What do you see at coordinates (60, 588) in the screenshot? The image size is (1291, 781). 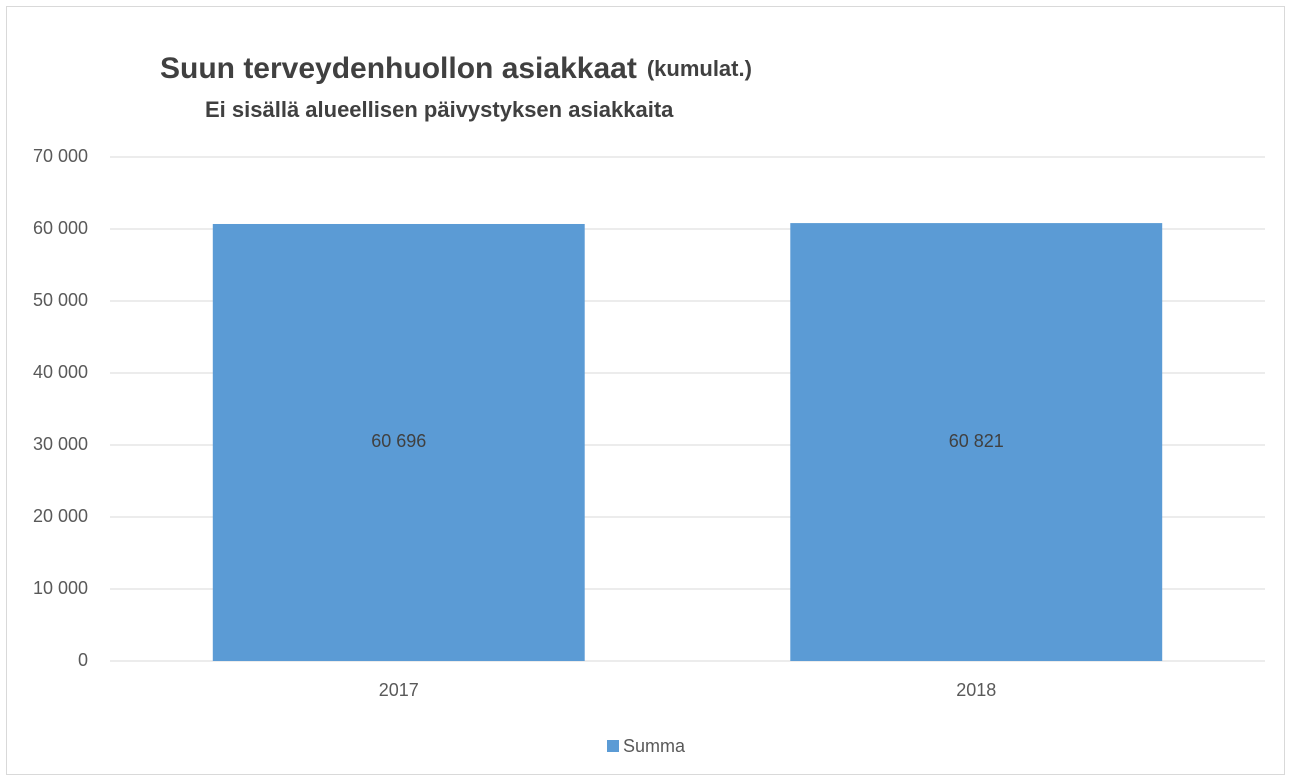 I see `y-tick-label: 10 000` at bounding box center [60, 588].